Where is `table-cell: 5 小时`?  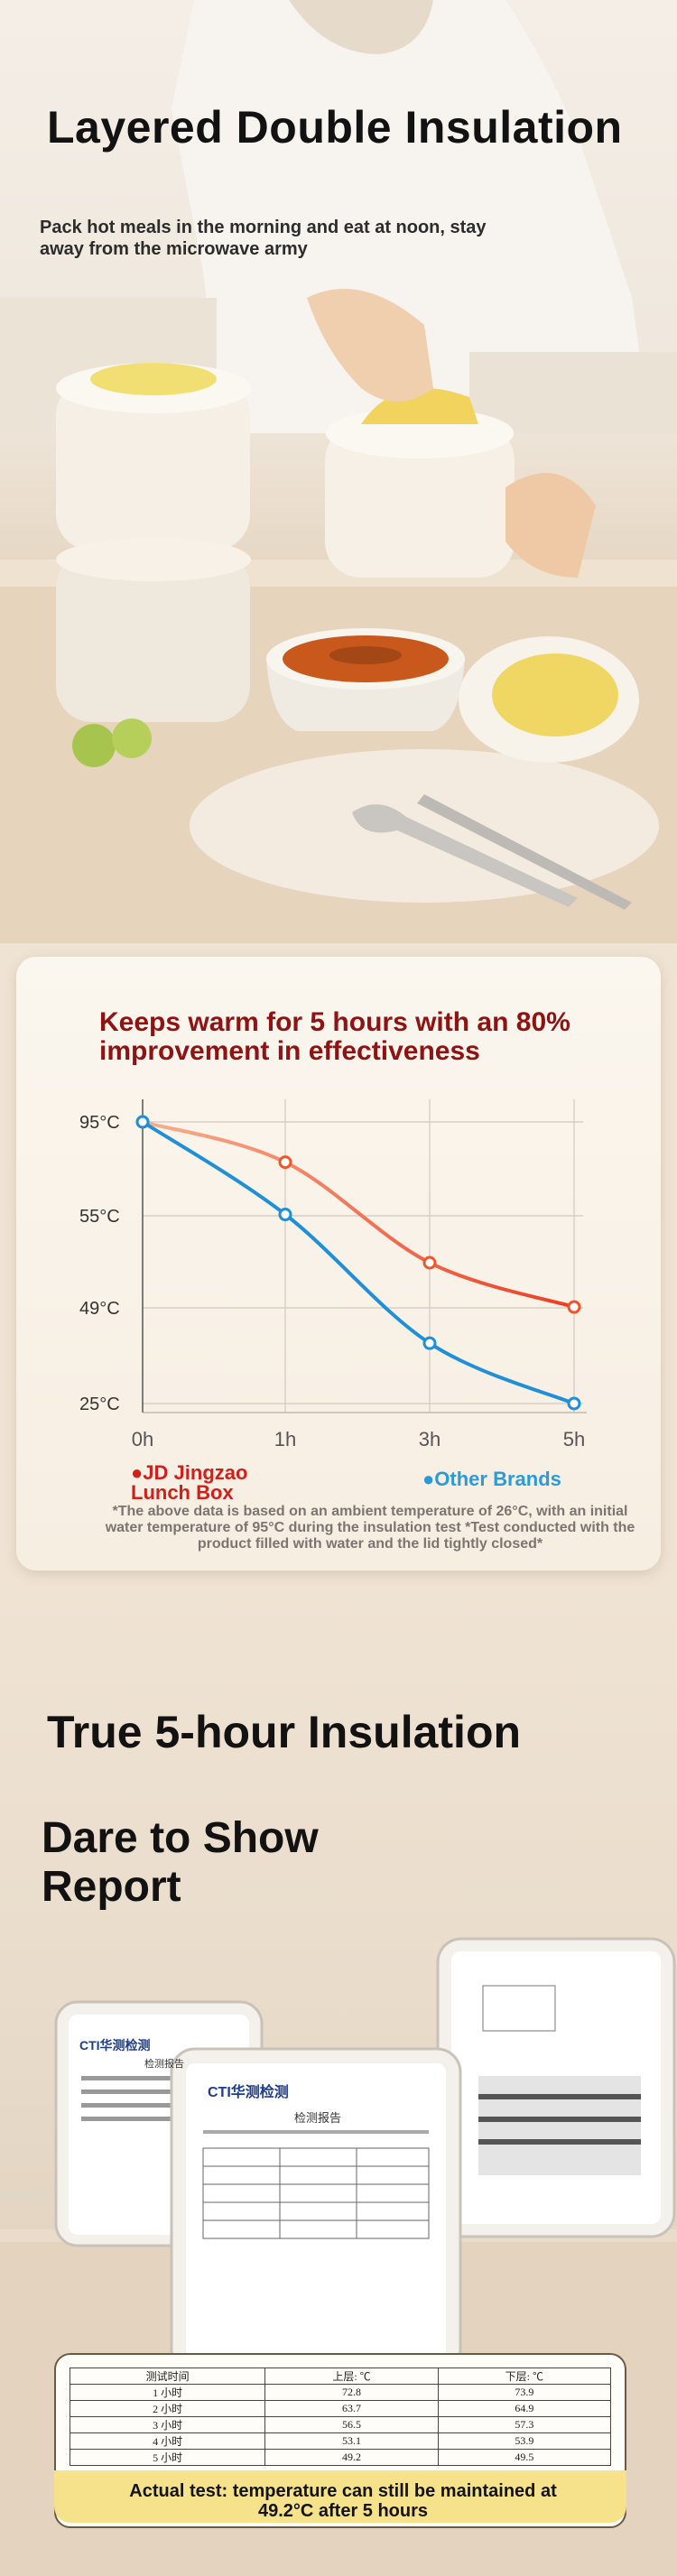 table-cell: 5 小时 is located at coordinates (167, 2457).